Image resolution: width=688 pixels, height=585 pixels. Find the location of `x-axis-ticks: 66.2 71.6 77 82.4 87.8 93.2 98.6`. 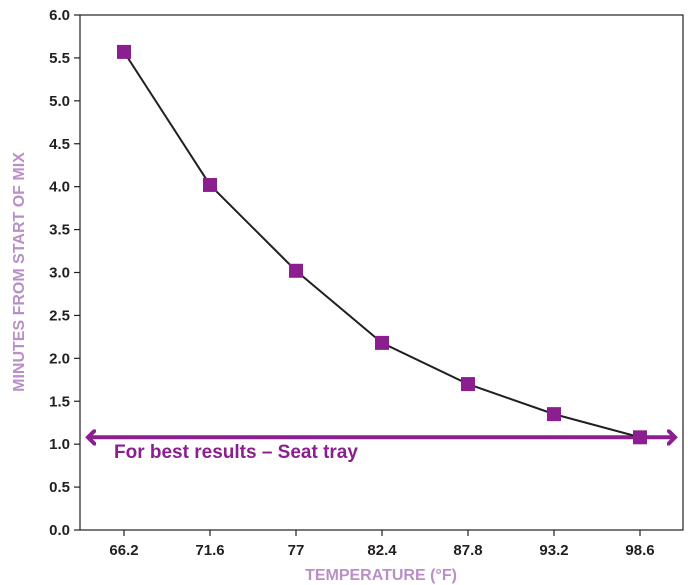

x-axis-ticks: 66.2 71.6 77 82.4 87.8 93.2 98.6 is located at coordinates (382, 544).